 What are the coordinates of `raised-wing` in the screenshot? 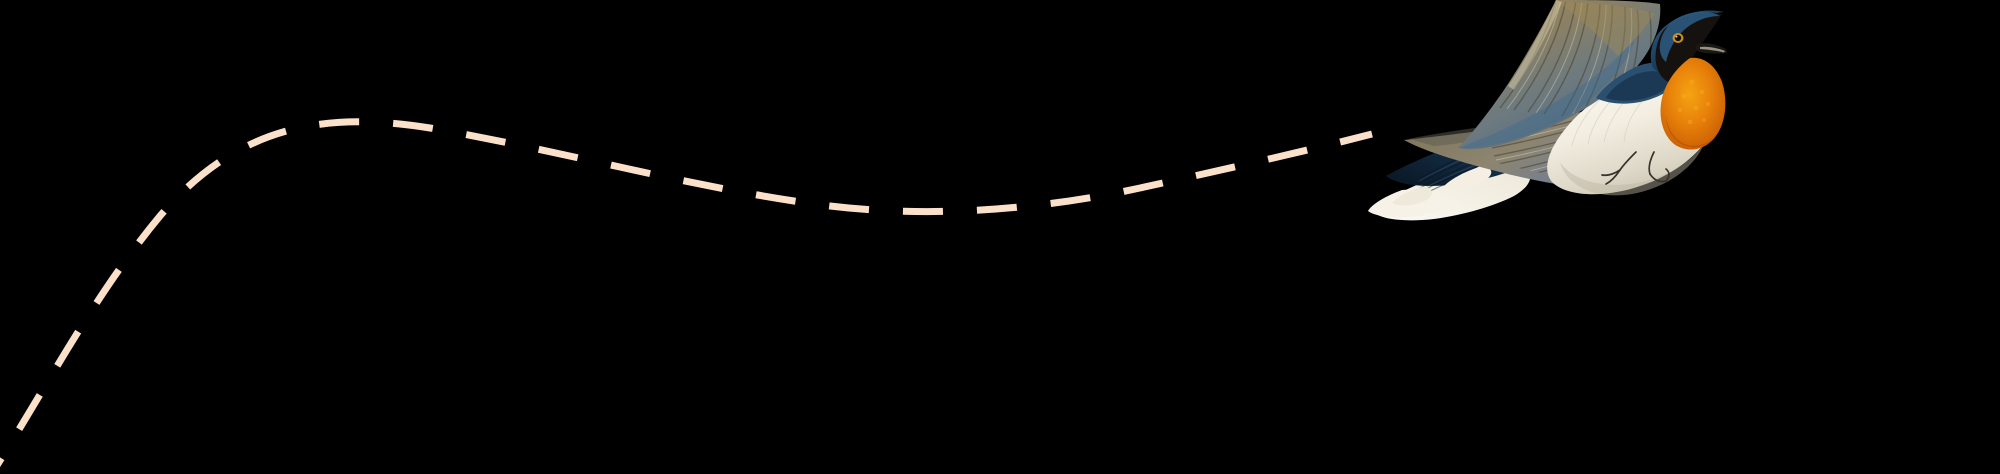 It's located at (1559, 75).